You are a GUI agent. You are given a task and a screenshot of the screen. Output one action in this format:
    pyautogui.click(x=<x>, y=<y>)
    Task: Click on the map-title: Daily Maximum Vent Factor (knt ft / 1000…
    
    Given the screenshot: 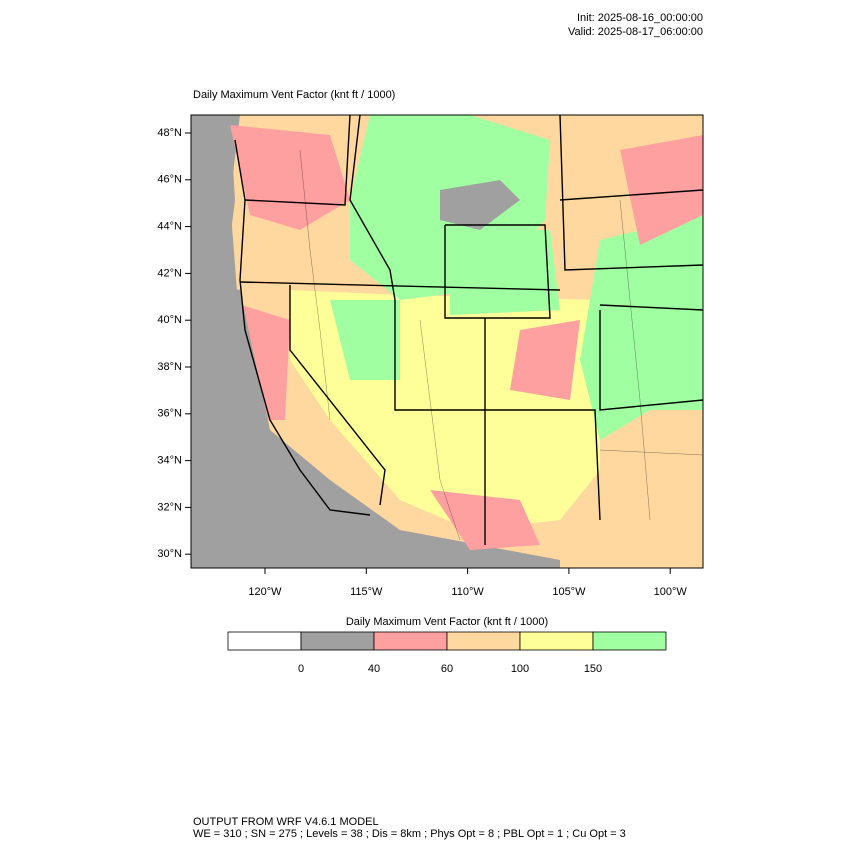 What is the action you would take?
    pyautogui.click(x=294, y=95)
    